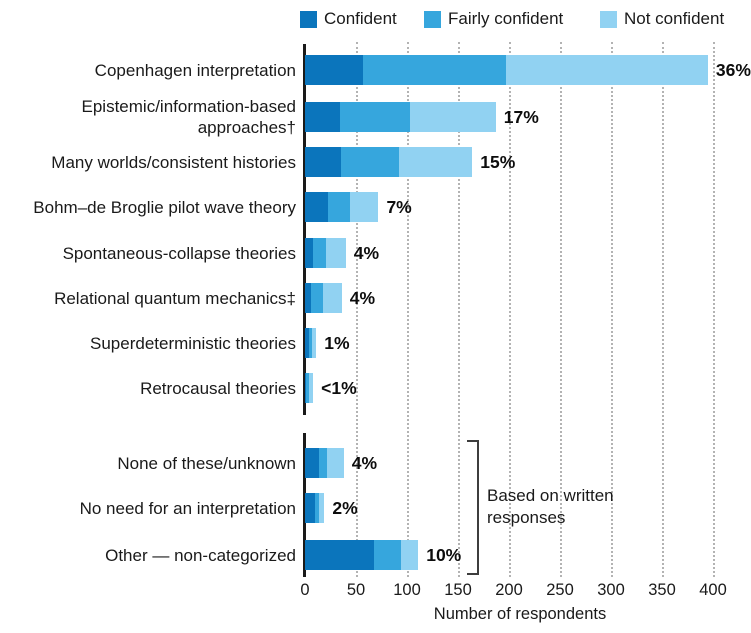  I want to click on category-label: Copenhagen interpretation, so click(195, 70).